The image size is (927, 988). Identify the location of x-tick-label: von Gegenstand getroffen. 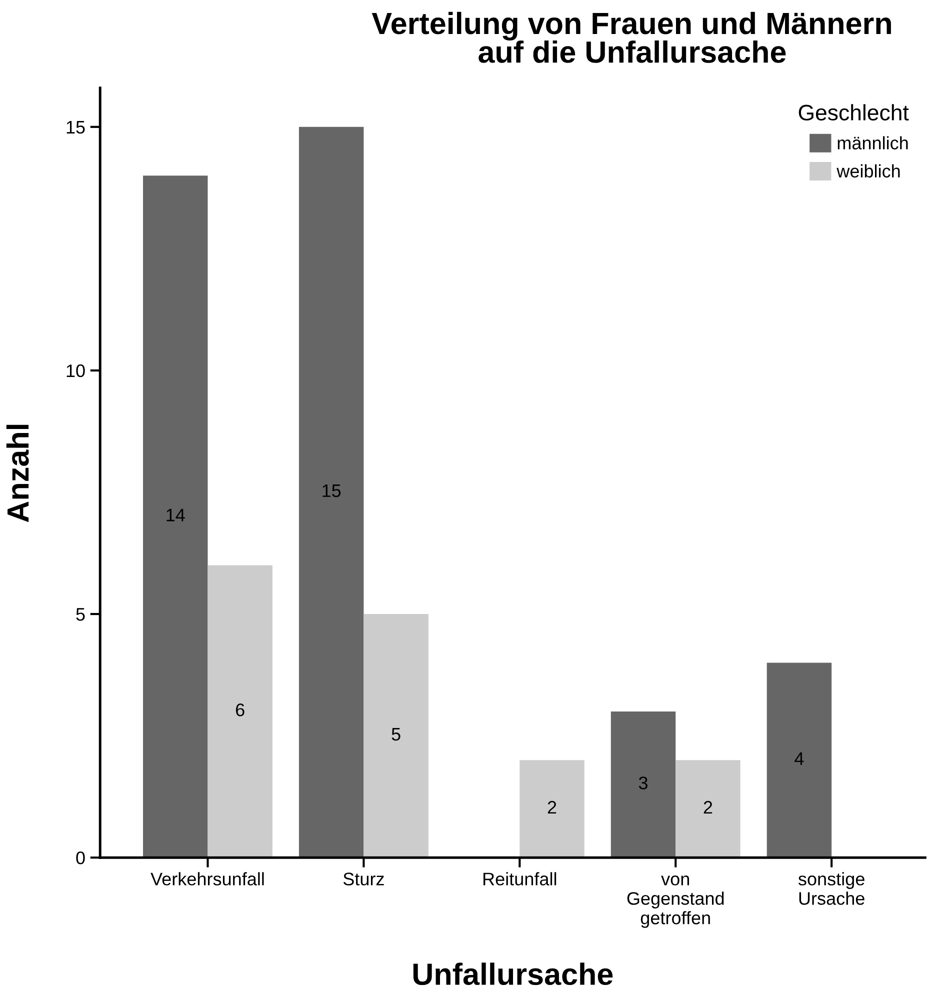
(675, 902).